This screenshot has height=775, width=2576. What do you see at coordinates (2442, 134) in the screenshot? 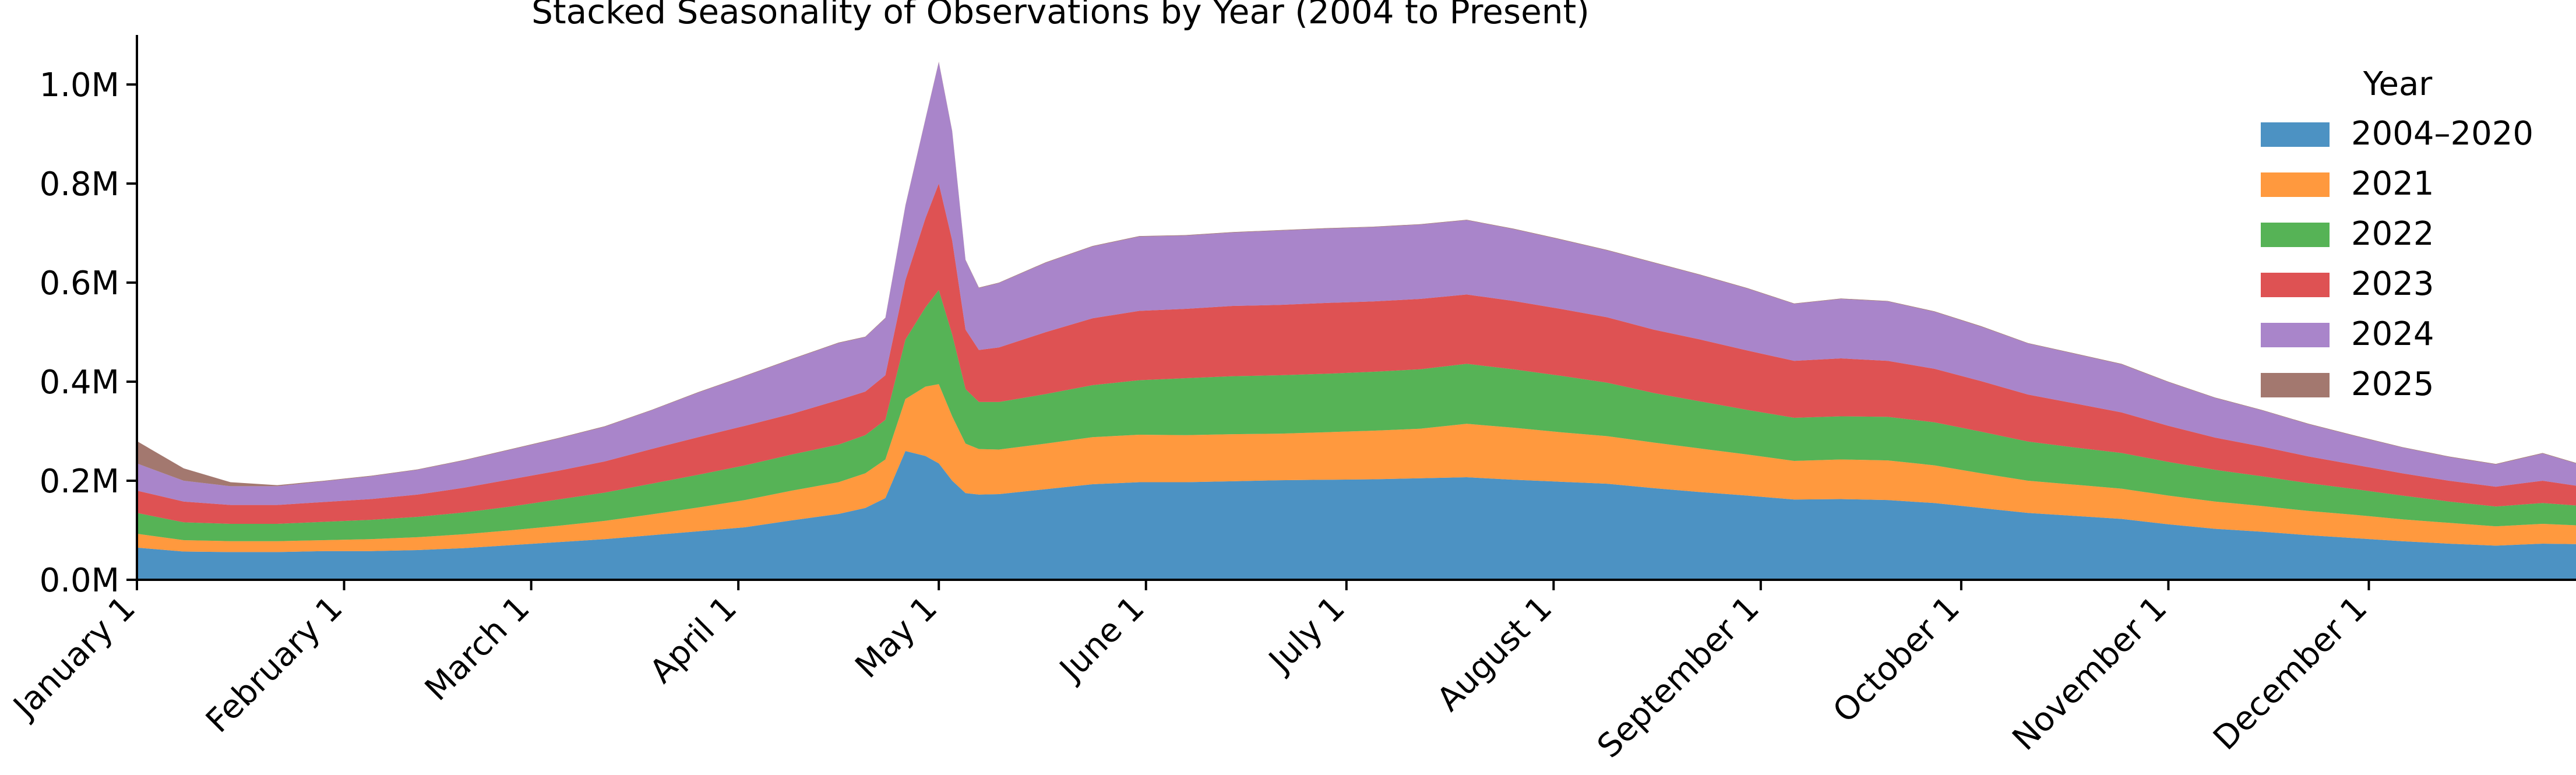
I see `legend-label: 2004–2020` at bounding box center [2442, 134].